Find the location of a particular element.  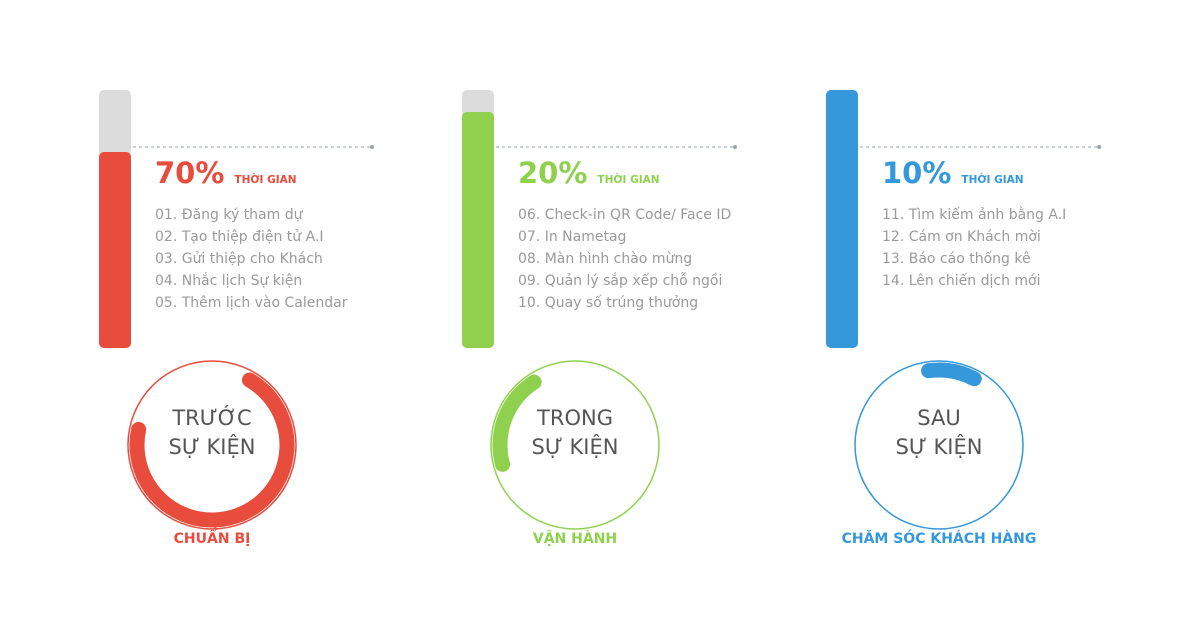

percent-label: 20% is located at coordinates (552, 173).